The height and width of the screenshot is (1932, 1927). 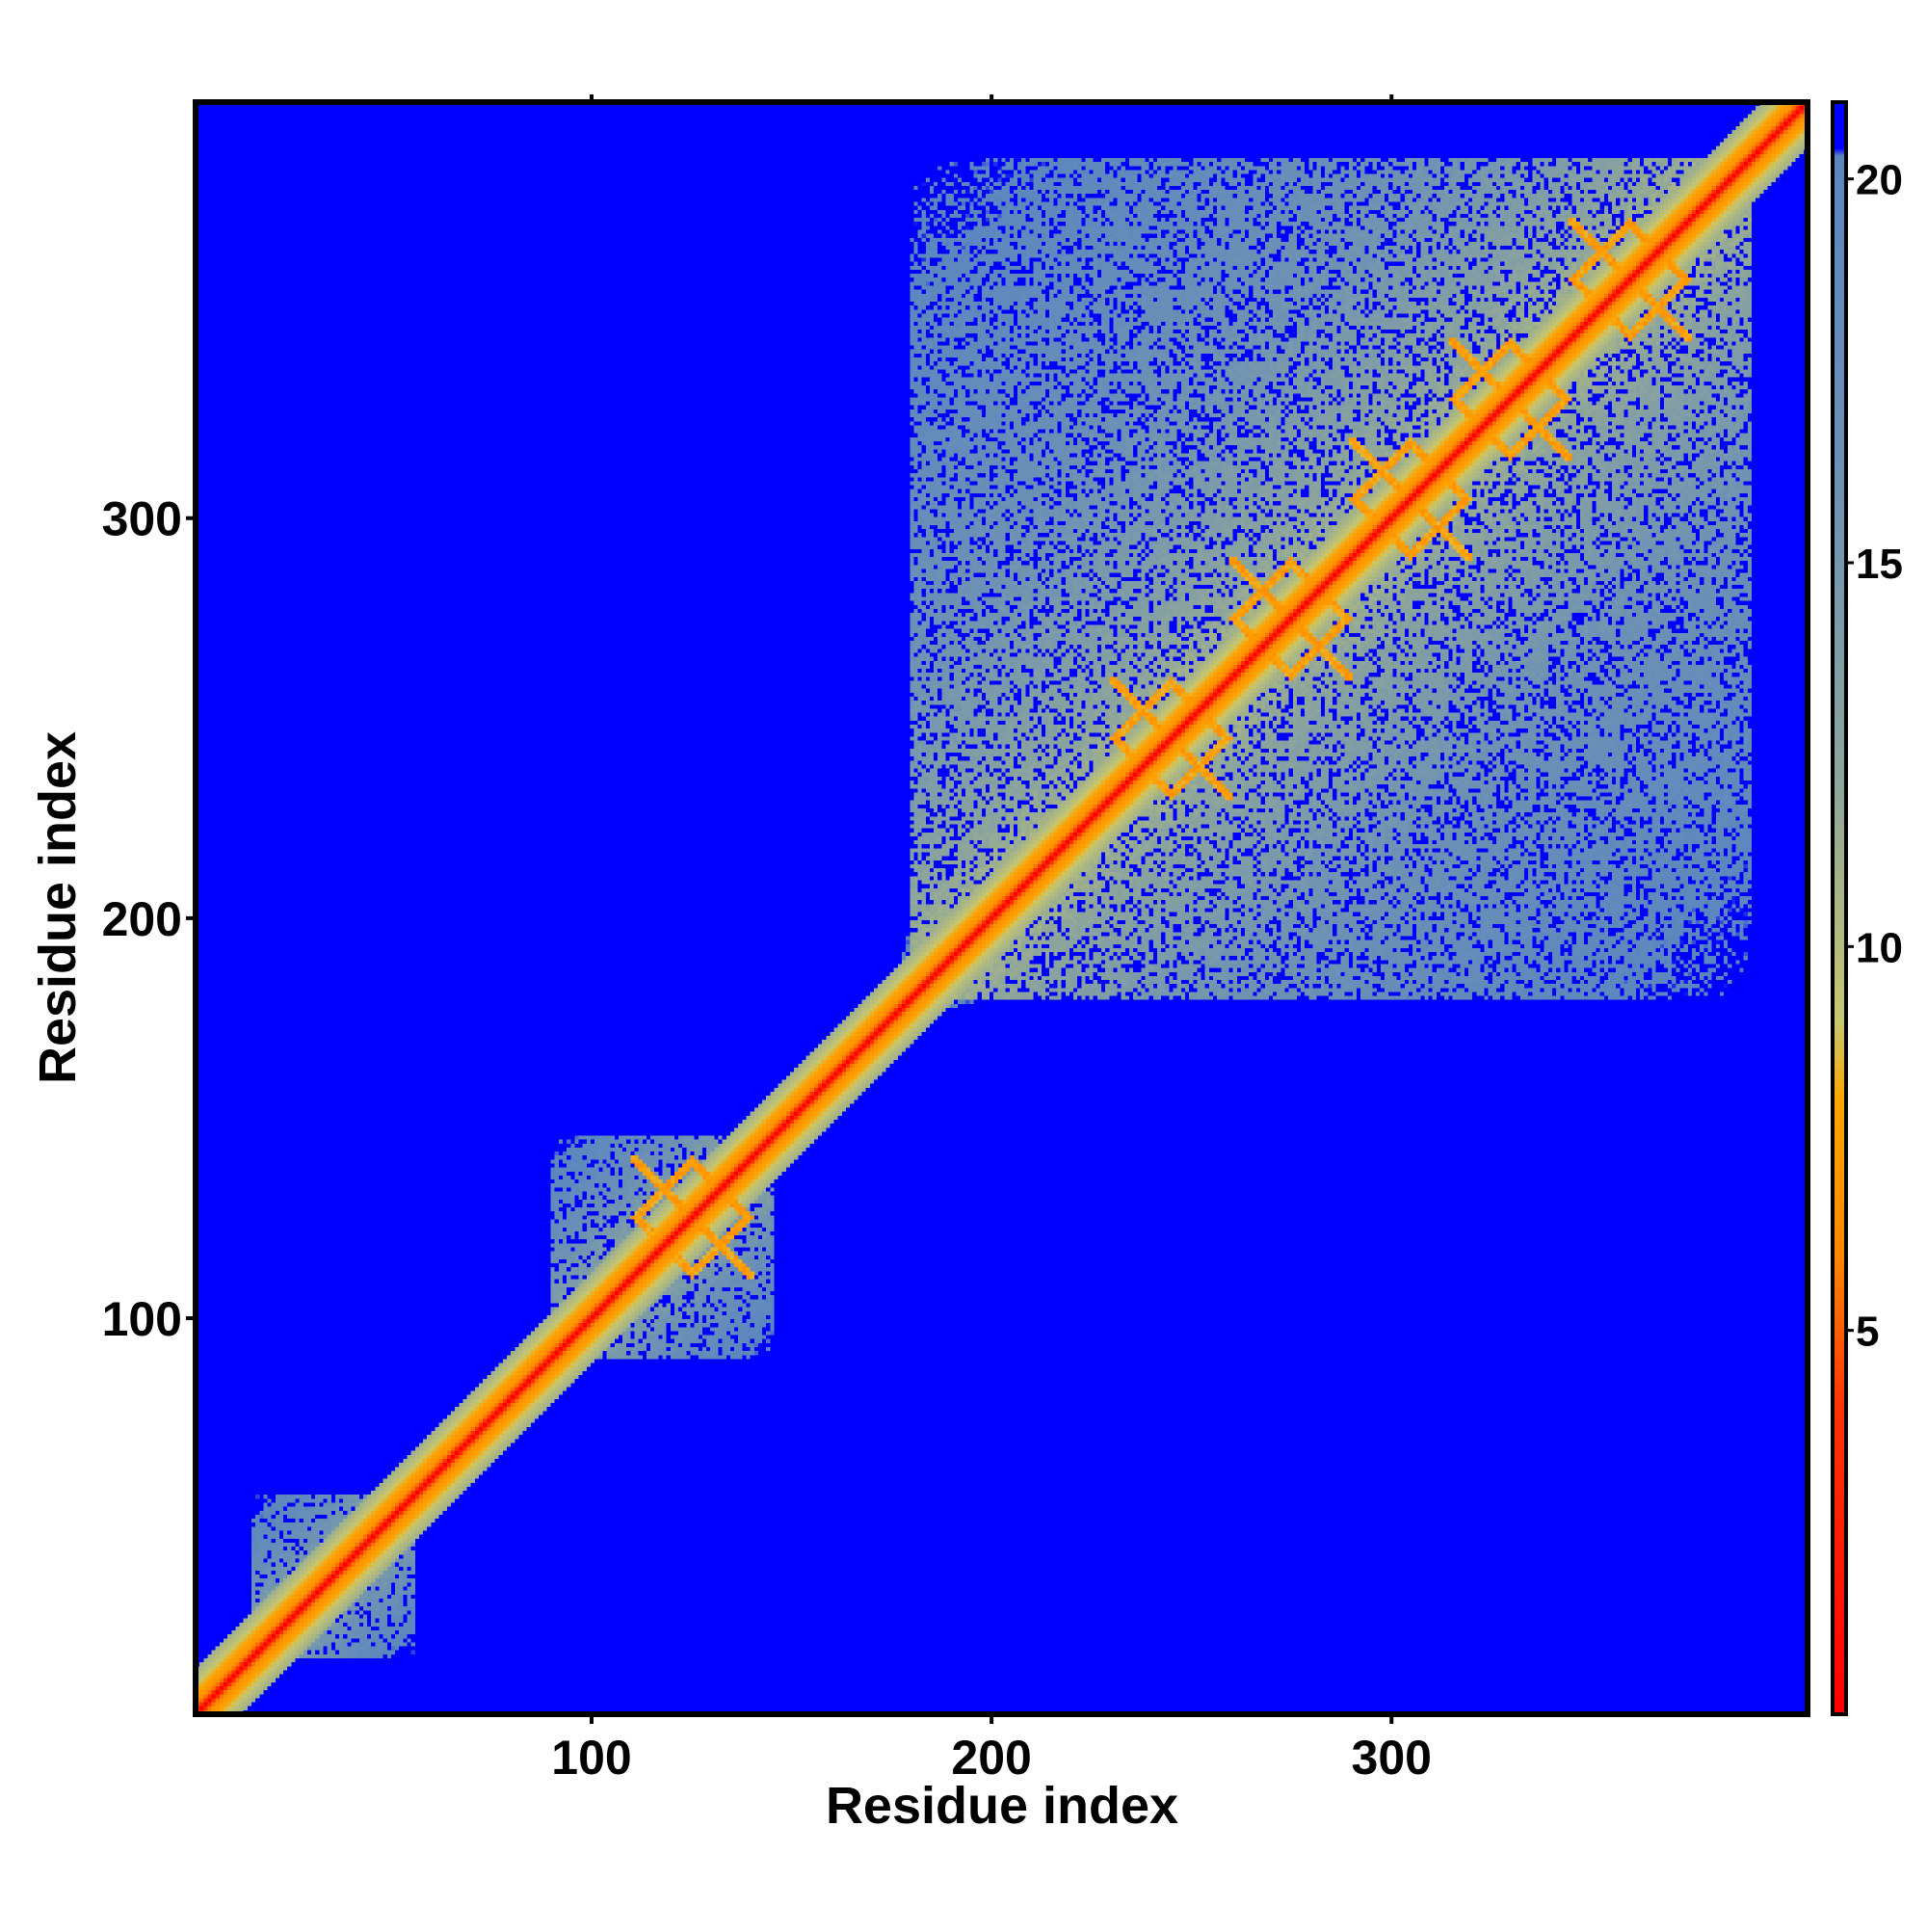 I want to click on colorbar-ticks: 5 10 15 20, so click(x=1874, y=756).